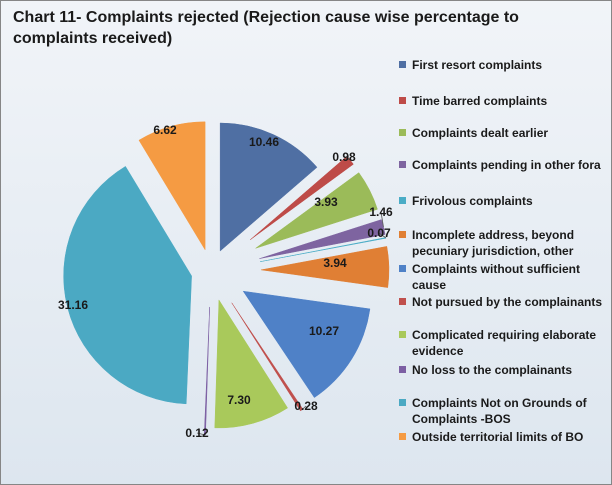 This screenshot has height=485, width=612. I want to click on legend-label: Complaints dealt earlier, so click(480, 133).